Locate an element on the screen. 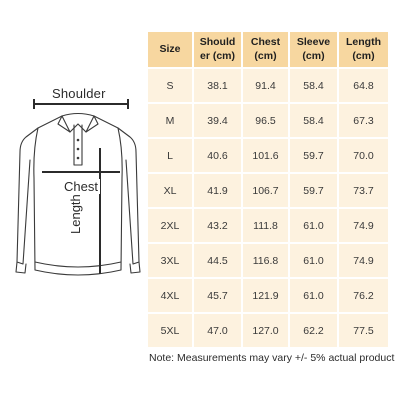 This screenshot has width=400, height=400. cell-chest: 127.0 is located at coordinates (266, 331).